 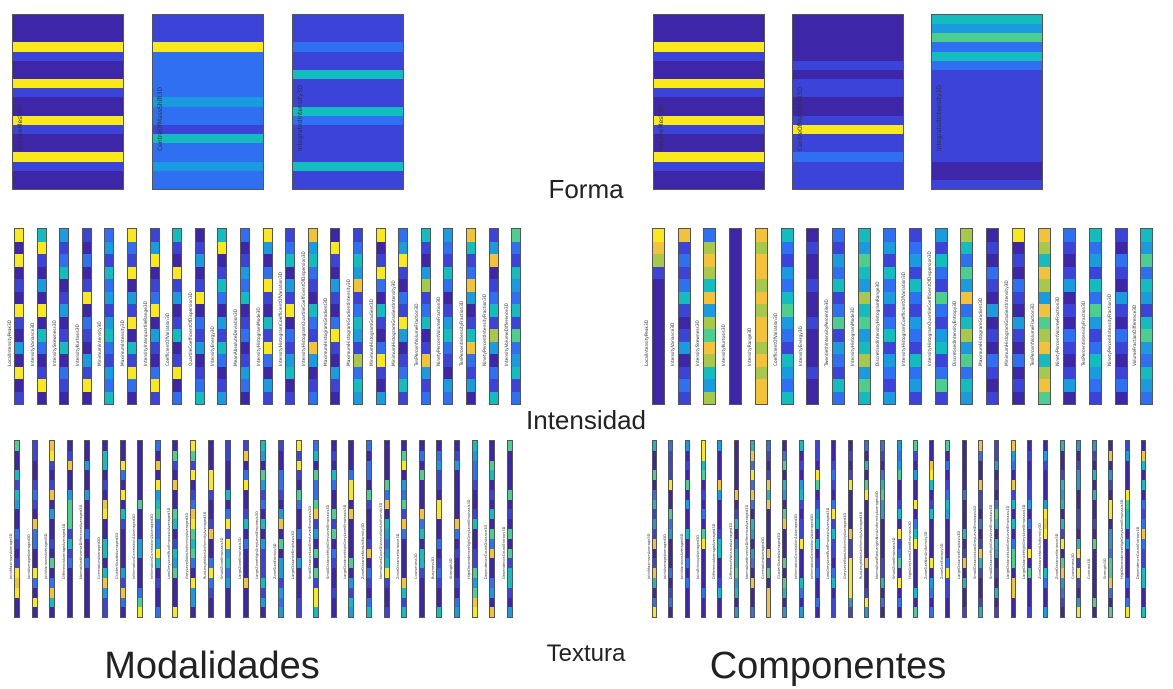 I want to click on feature-label: SmallZoneEmphasis3D, so click(x=222, y=558).